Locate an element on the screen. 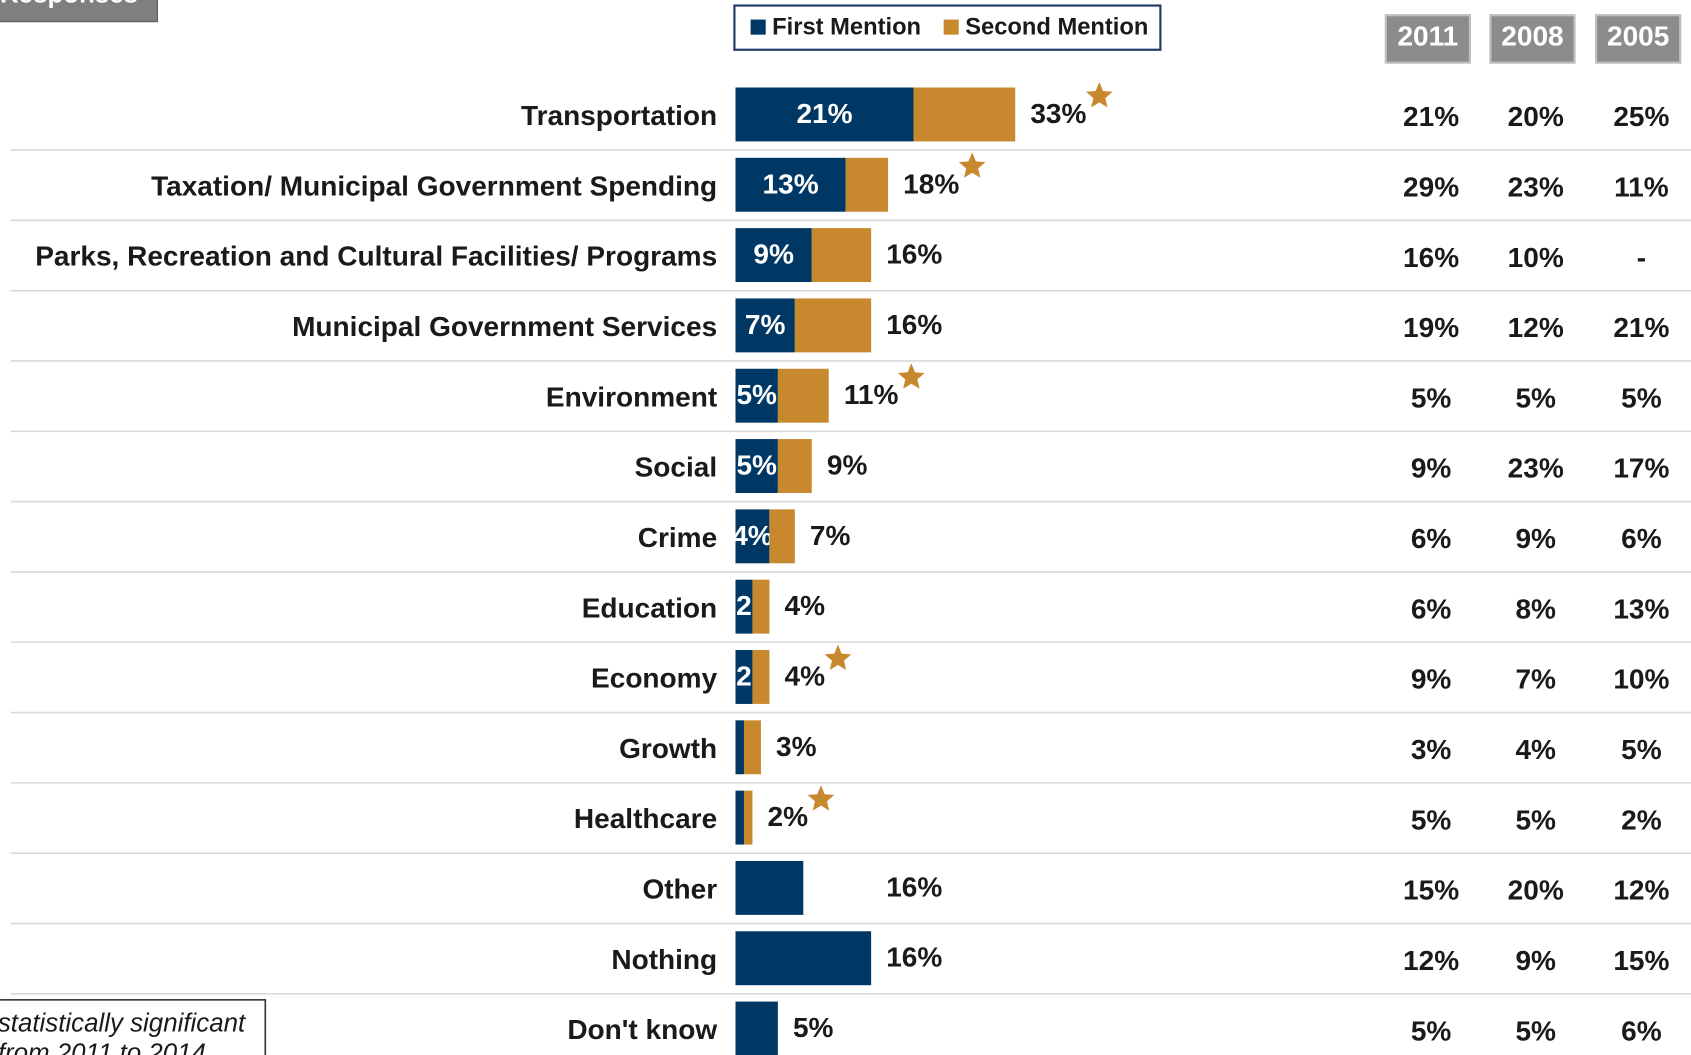 The image size is (1691, 1055). bar-value-label: 7% is located at coordinates (765, 324).